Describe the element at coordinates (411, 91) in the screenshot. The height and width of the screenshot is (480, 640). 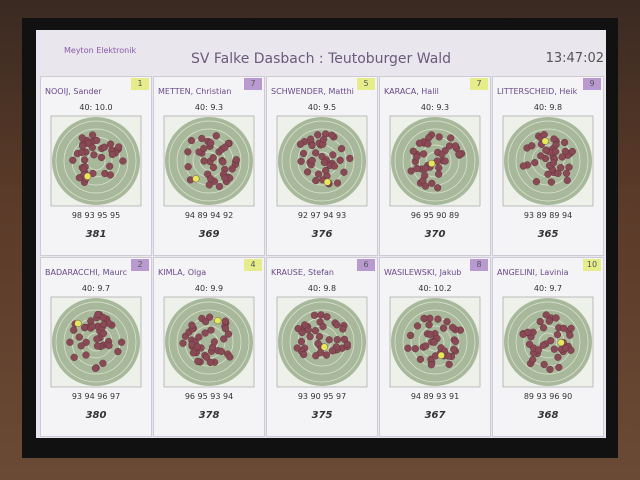
I see `shooter-name: KARACA, Halil` at that location.